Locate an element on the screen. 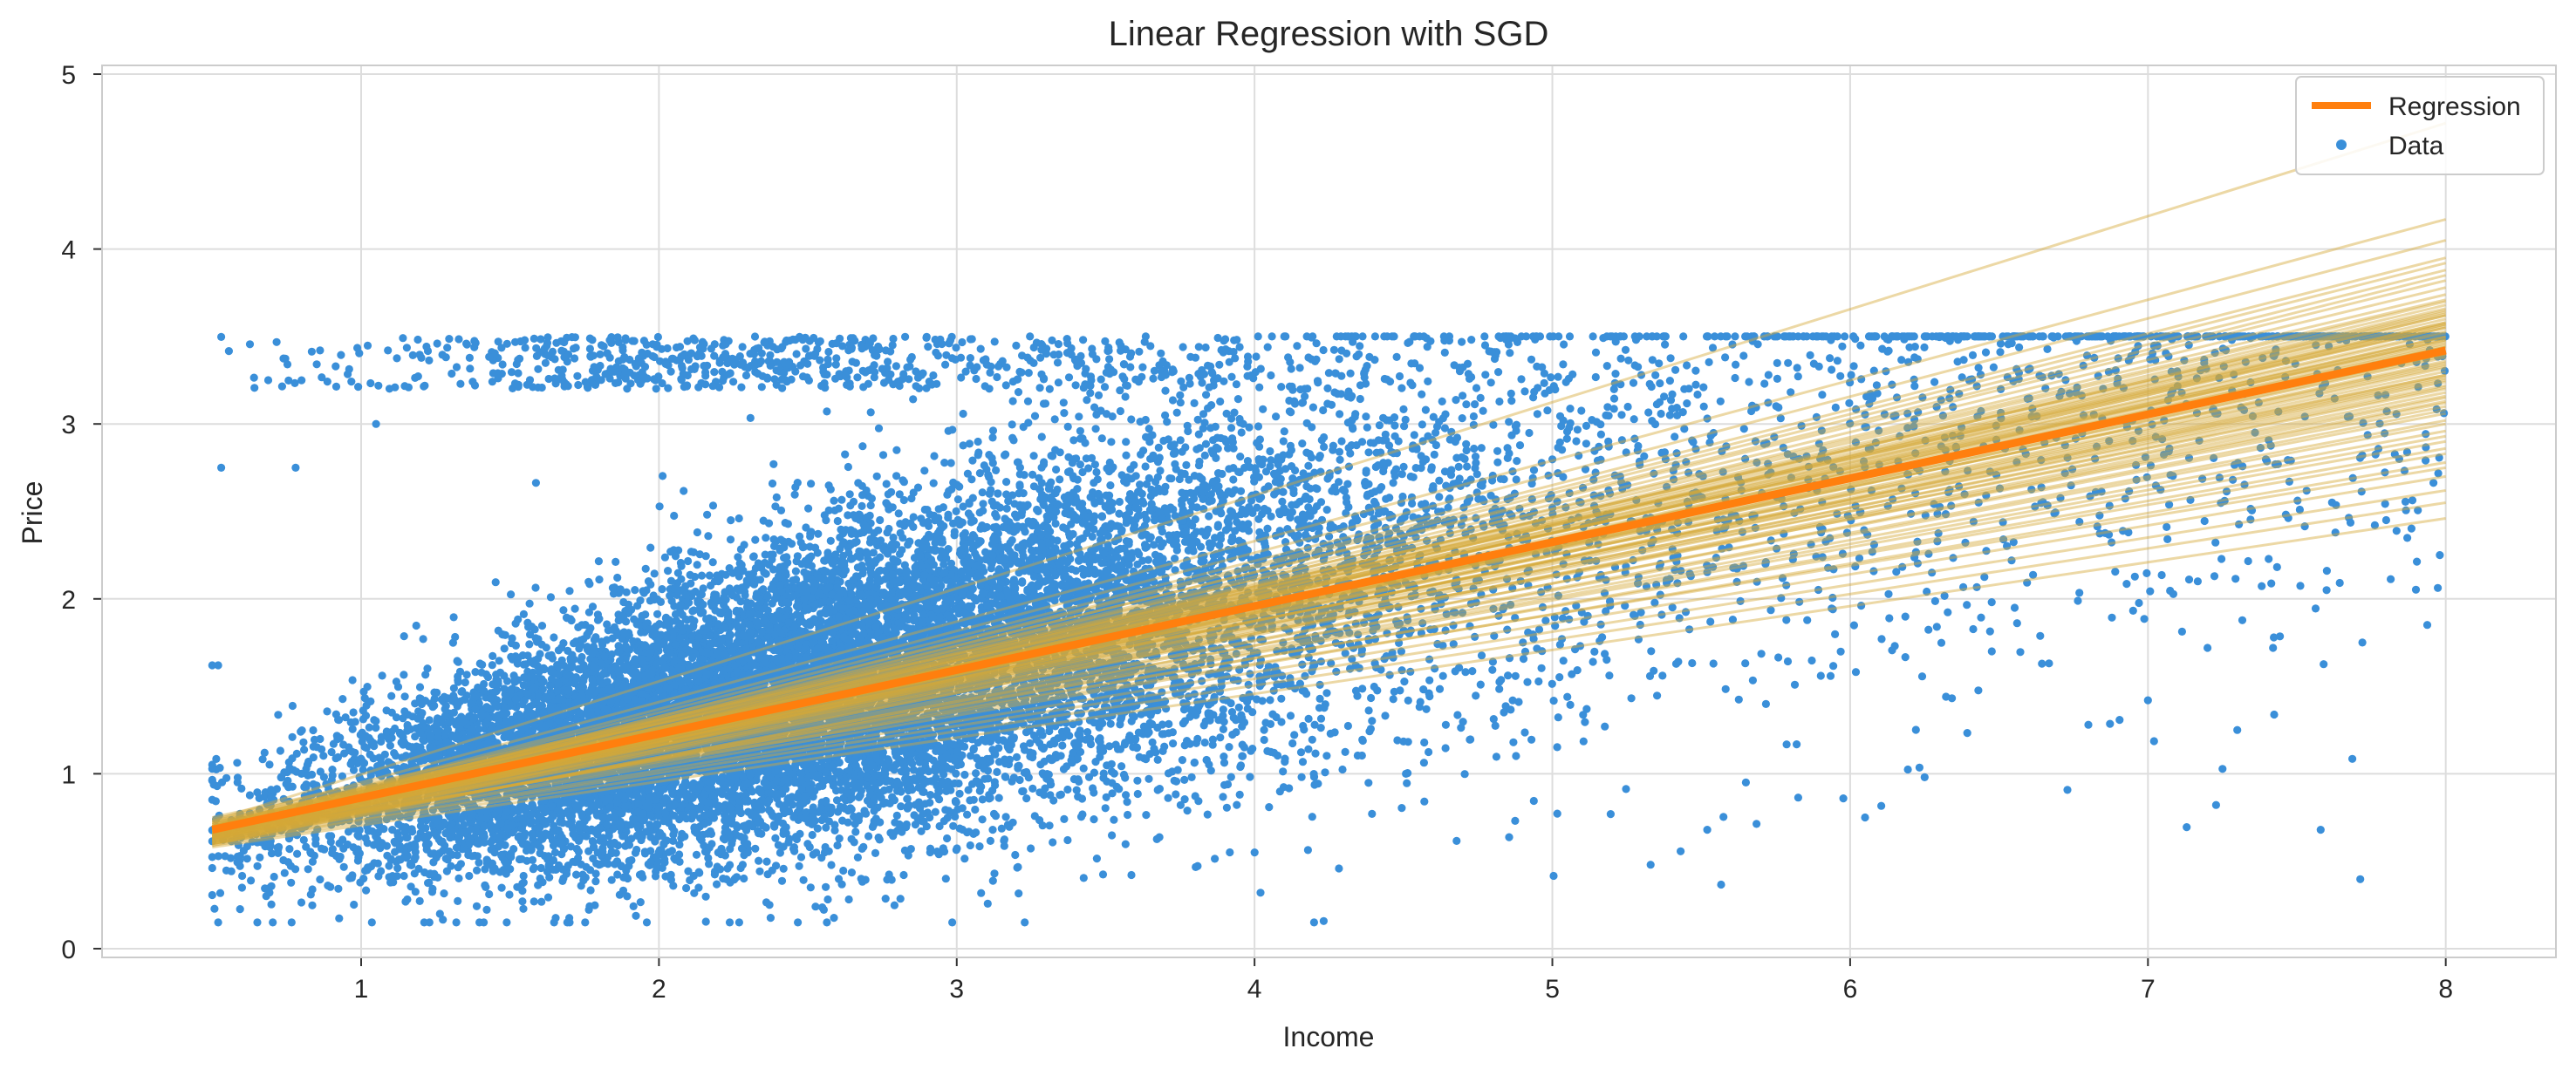  y-tick-label: 0 is located at coordinates (68, 950).